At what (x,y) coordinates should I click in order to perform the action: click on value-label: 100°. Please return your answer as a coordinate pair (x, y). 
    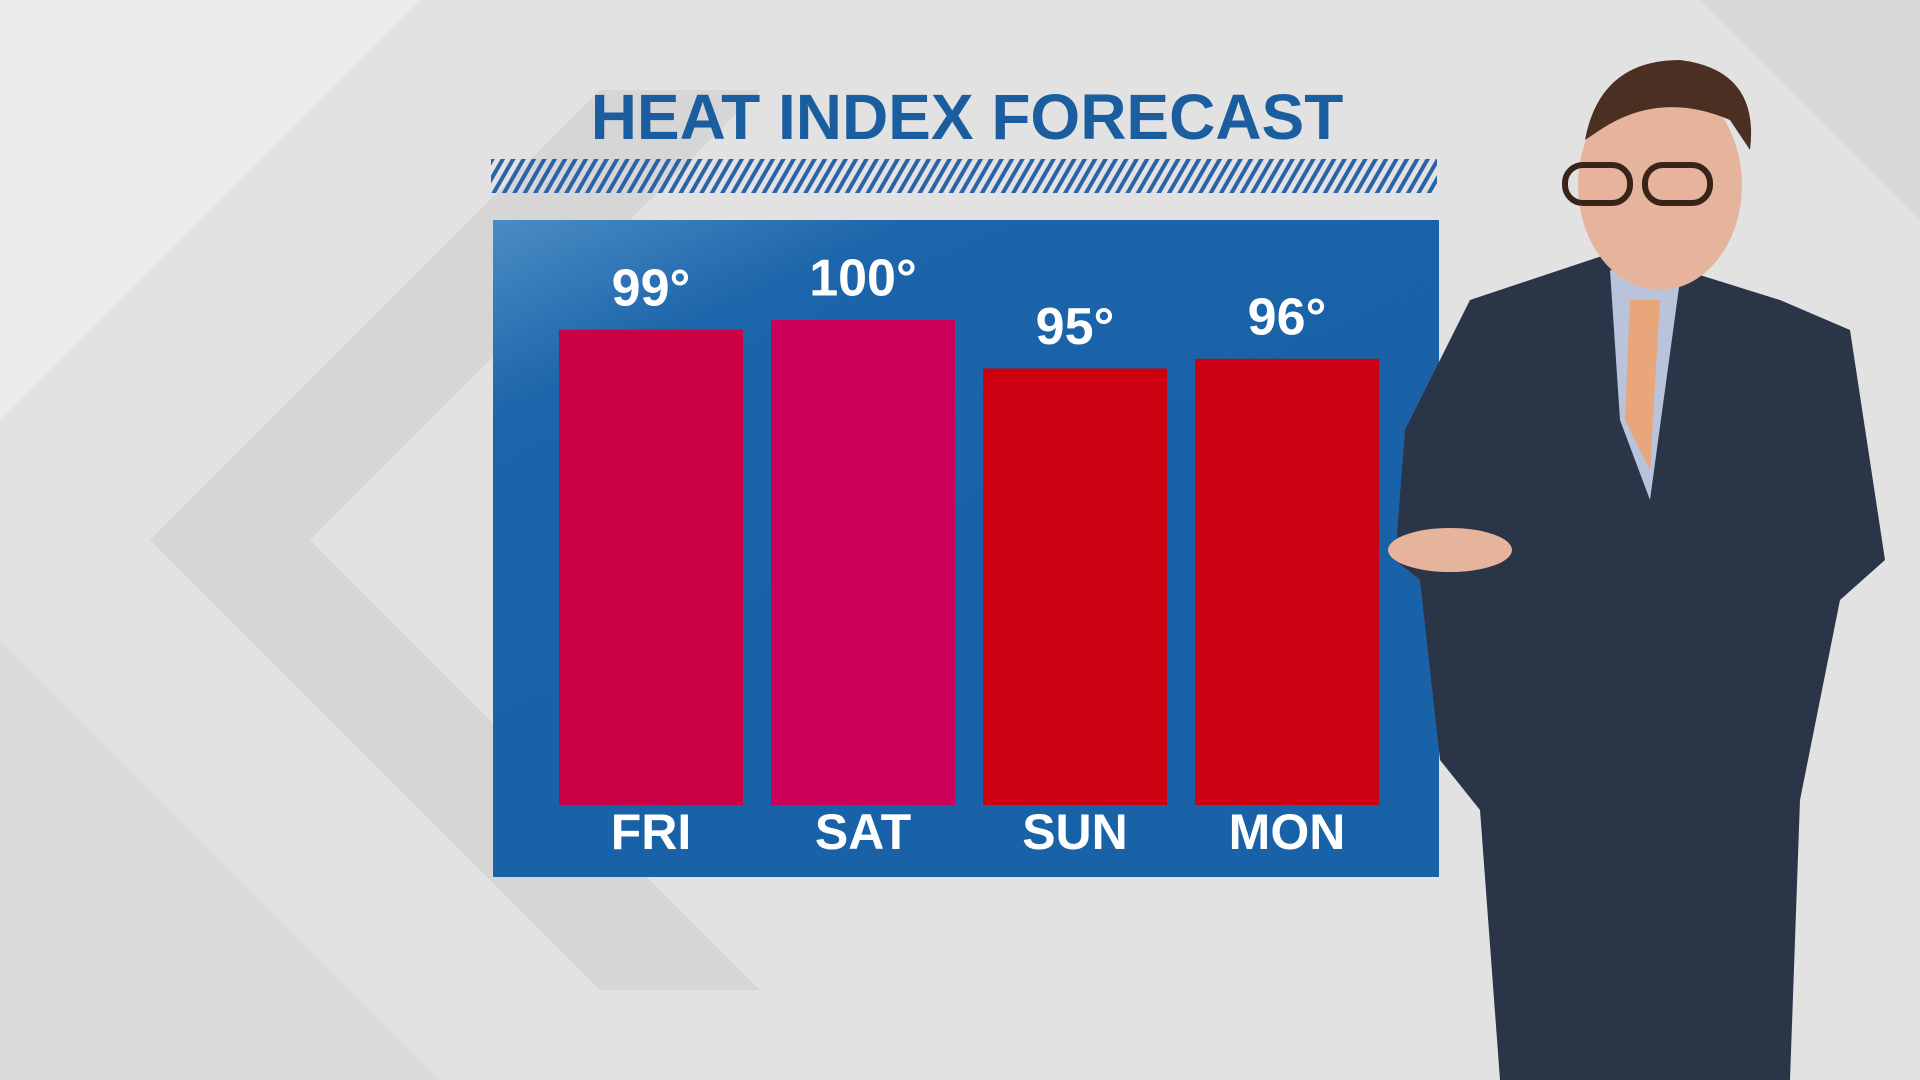
    Looking at the image, I should click on (863, 279).